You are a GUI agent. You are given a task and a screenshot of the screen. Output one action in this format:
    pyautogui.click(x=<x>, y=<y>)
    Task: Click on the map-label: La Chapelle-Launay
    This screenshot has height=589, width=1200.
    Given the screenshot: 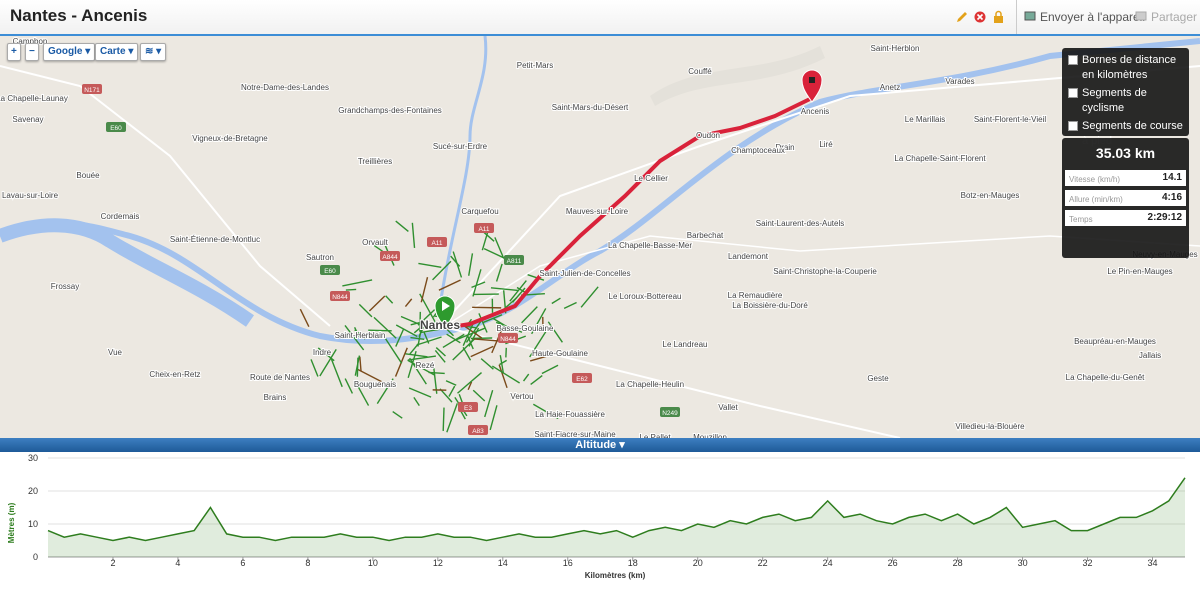 What is the action you would take?
    pyautogui.click(x=34, y=98)
    